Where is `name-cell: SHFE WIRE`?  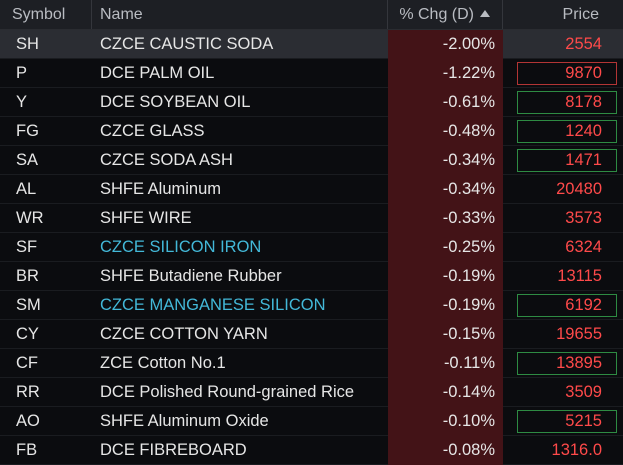
name-cell: SHFE WIRE is located at coordinates (146, 217).